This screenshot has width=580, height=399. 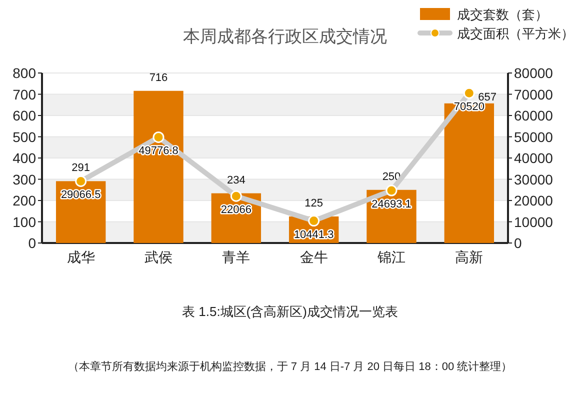 What do you see at coordinates (236, 180) in the screenshot?
I see `data-label: 234` at bounding box center [236, 180].